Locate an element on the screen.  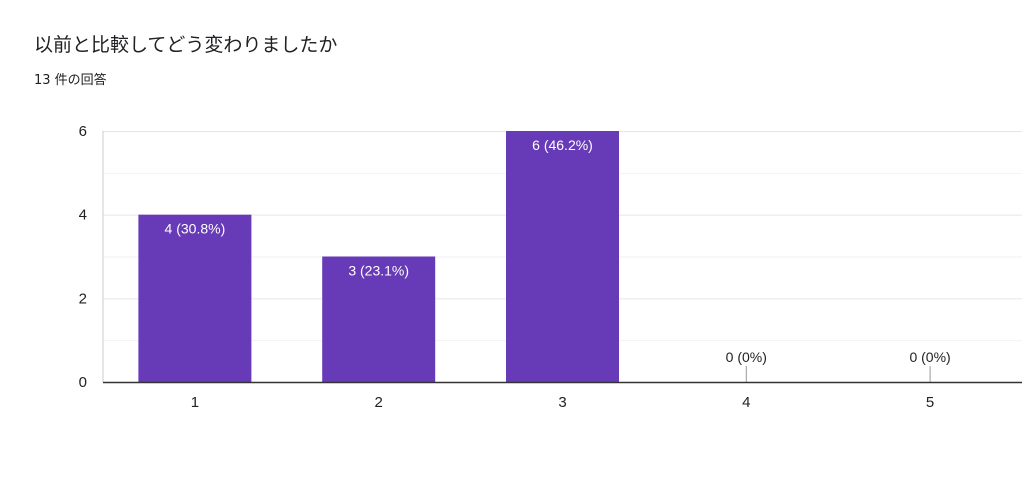
x-tick-label: 2 is located at coordinates (379, 402).